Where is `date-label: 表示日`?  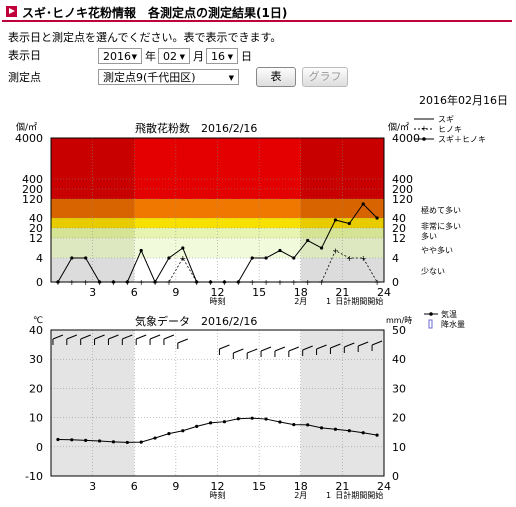 date-label: 表示日 is located at coordinates (24, 55).